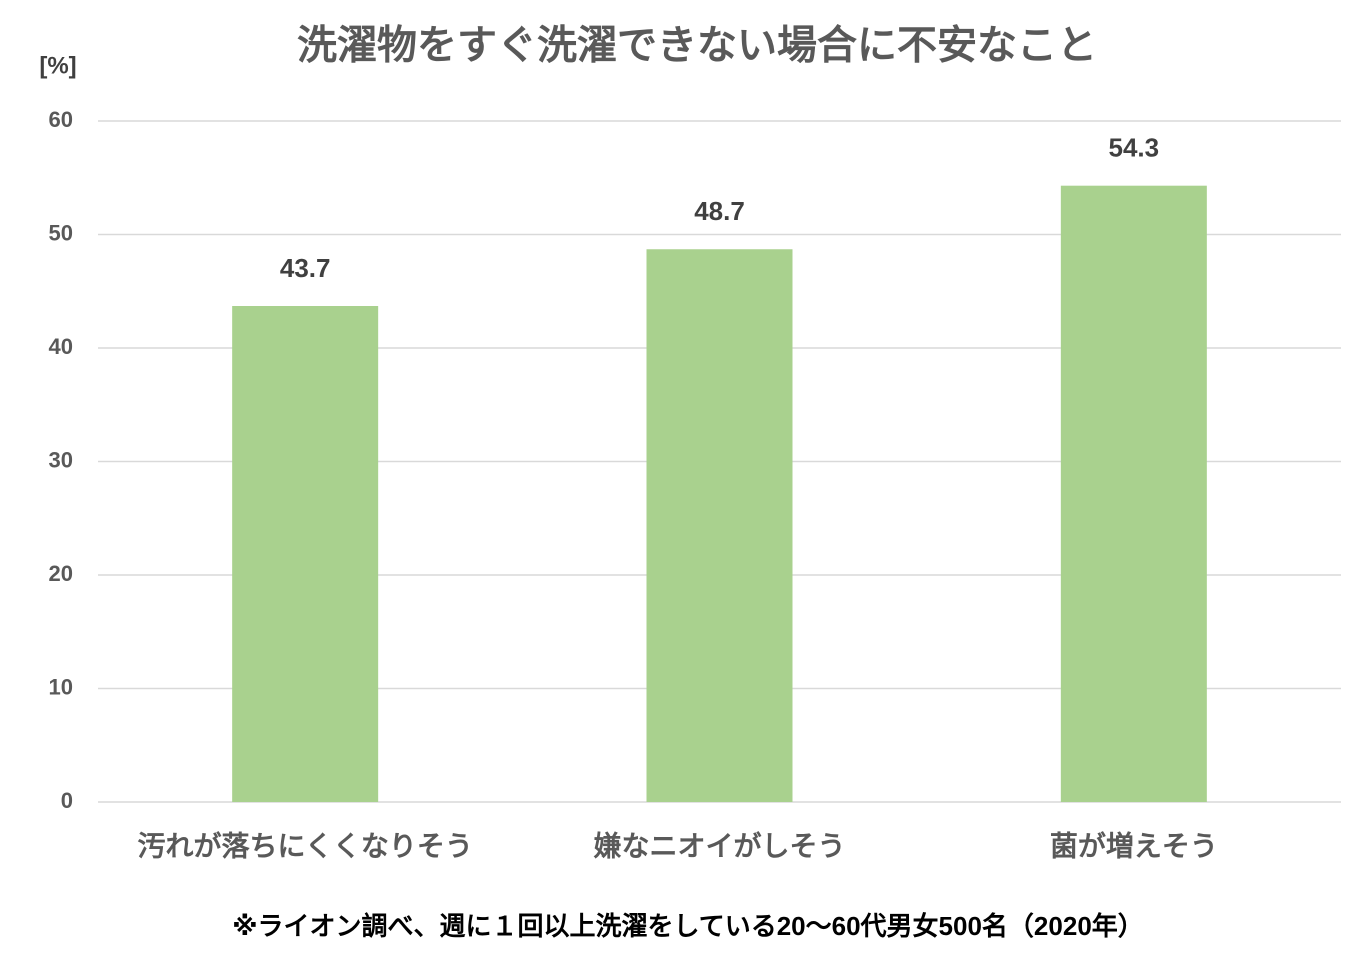  Describe the element at coordinates (57, 65) in the screenshot. I see `y-axis-unit: [%]` at that location.